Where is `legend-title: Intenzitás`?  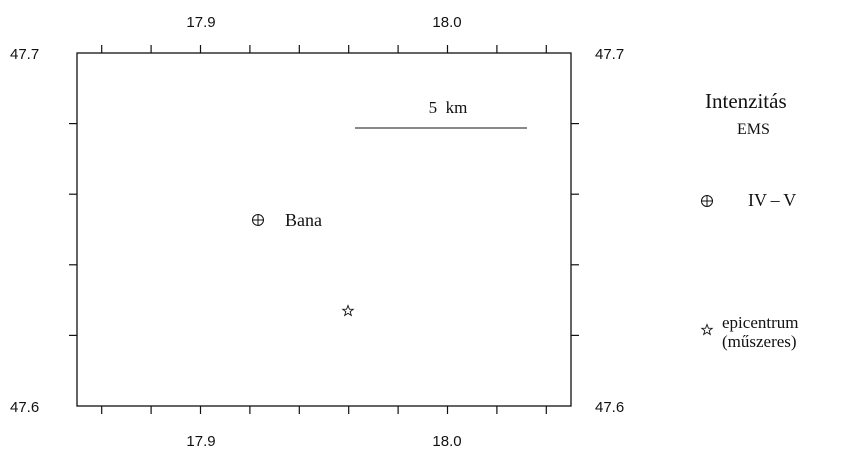 legend-title: Intenzitás is located at coordinates (746, 101).